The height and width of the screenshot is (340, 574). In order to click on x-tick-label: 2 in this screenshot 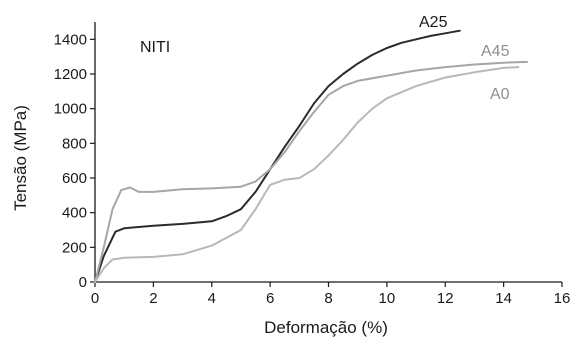, I will do `click(153, 298)`.